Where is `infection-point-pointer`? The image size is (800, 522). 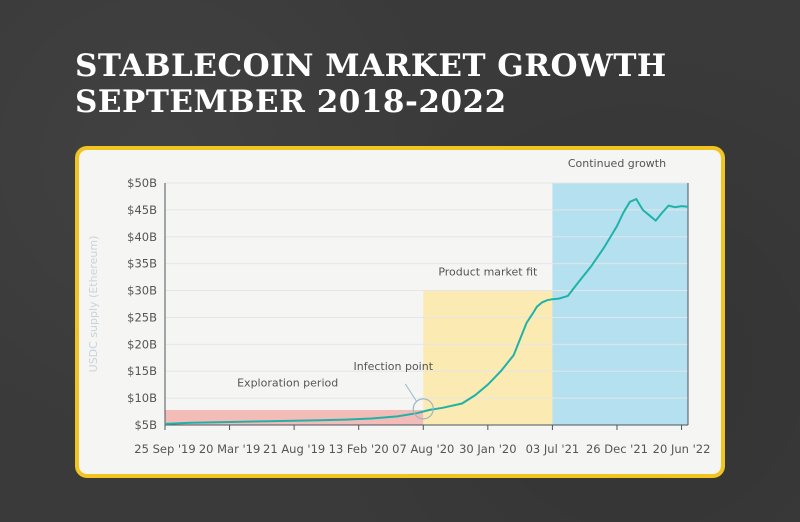 infection-point-pointer is located at coordinates (410, 392).